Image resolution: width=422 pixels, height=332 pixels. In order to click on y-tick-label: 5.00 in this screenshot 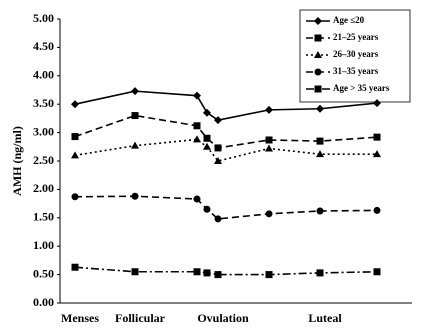, I will do `click(43, 18)`.